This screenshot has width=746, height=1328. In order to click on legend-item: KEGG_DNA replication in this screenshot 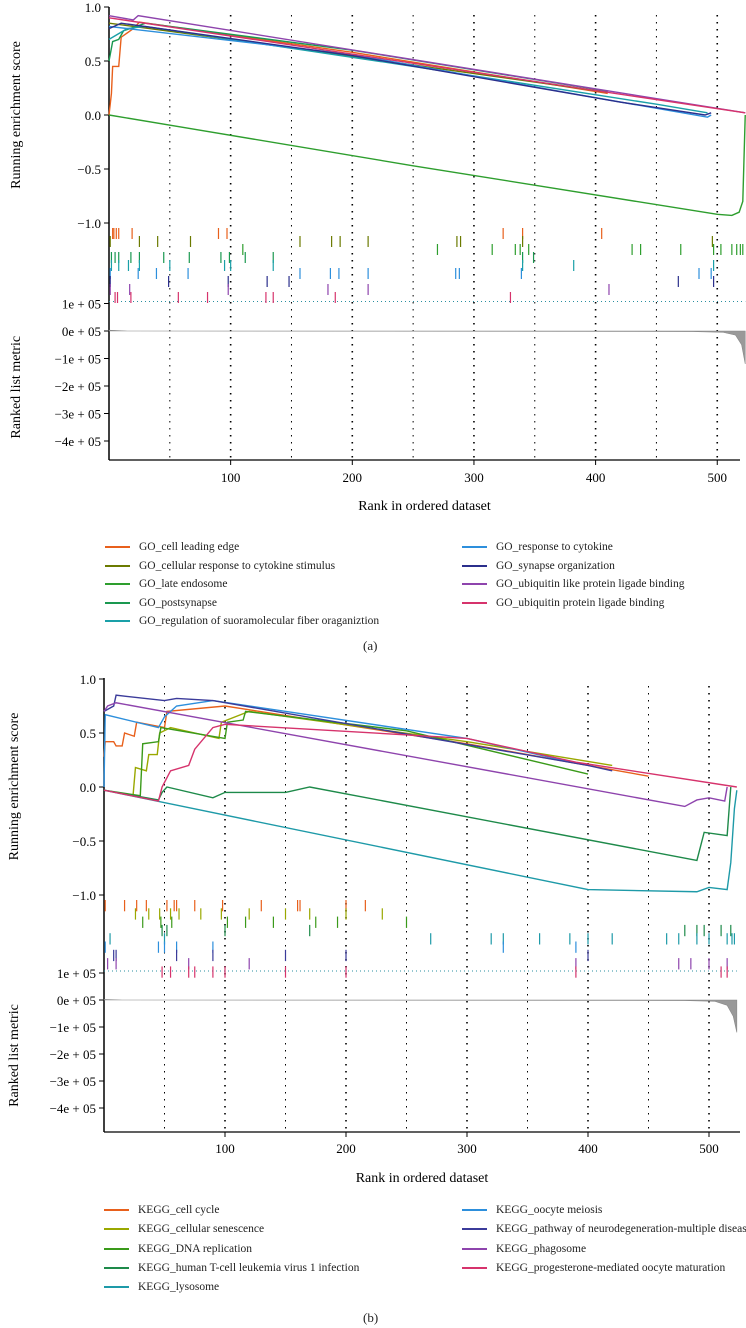, I will do `click(178, 1249)`.